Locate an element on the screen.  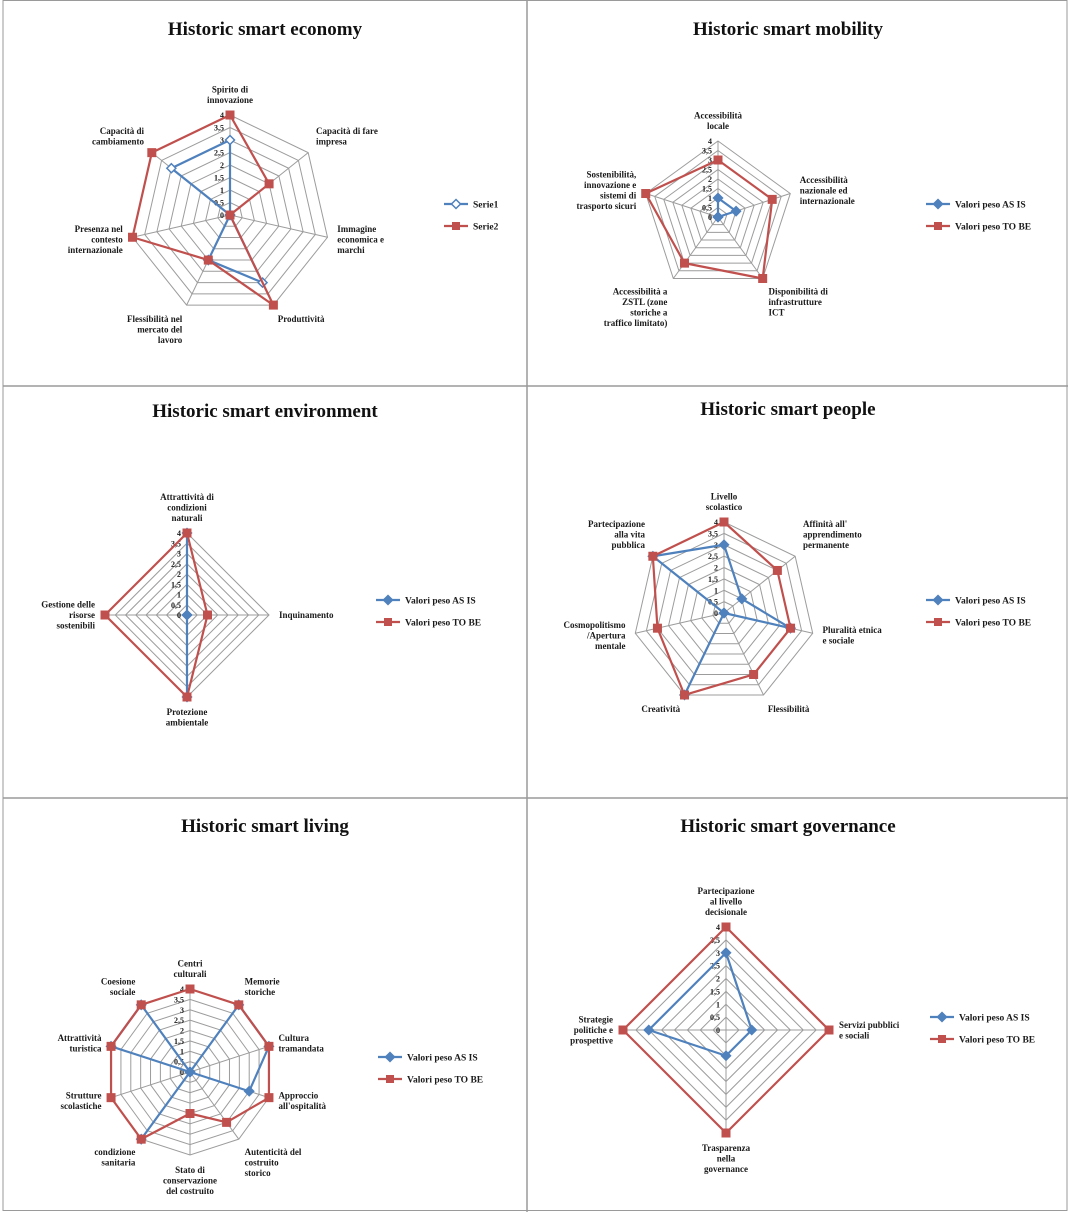
chart-title: Historic smart living is located at coordinates (265, 826).